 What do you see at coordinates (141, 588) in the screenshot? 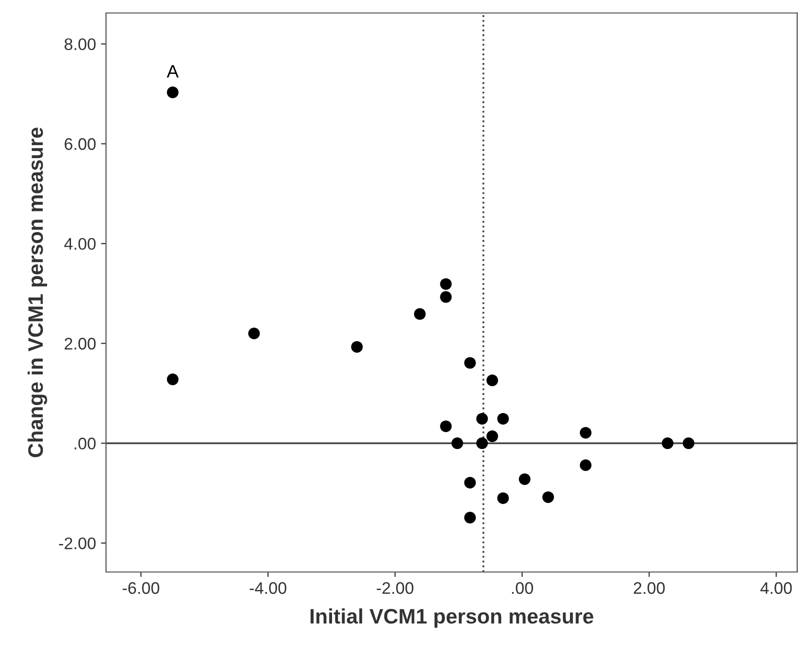
I see `x-tick-label: -6.00` at bounding box center [141, 588].